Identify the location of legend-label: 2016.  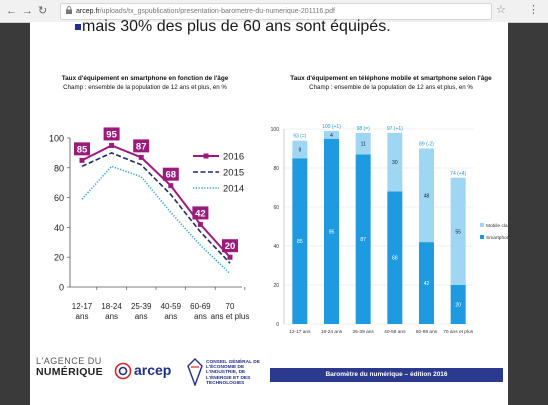
(233, 157).